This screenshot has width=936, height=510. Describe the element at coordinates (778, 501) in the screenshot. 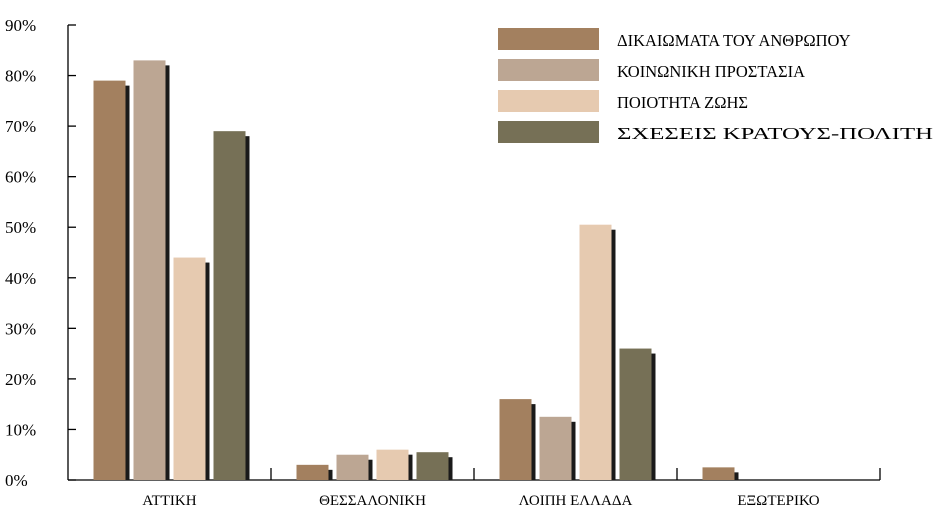

I see `x-category-label: ΕΞΩΤΕΡΙΚΟ` at that location.